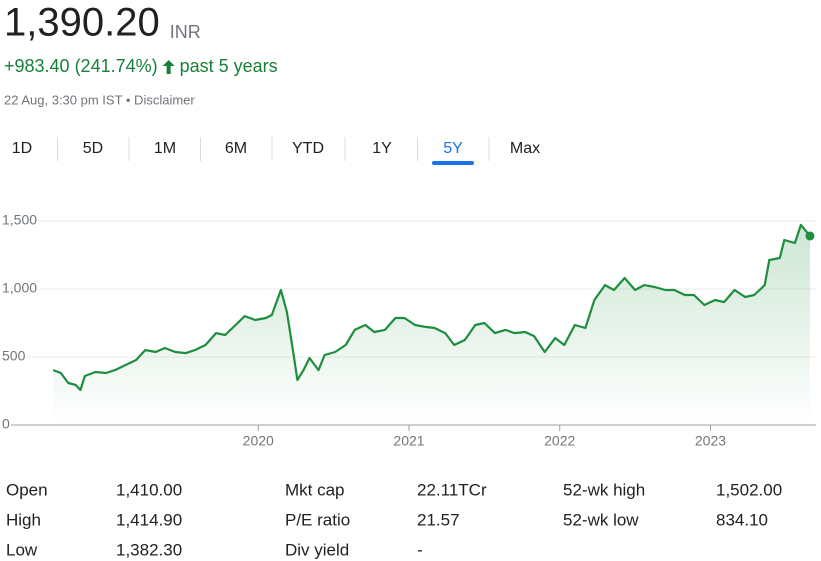  I want to click on y-tick-label: 1,000, so click(19, 288).